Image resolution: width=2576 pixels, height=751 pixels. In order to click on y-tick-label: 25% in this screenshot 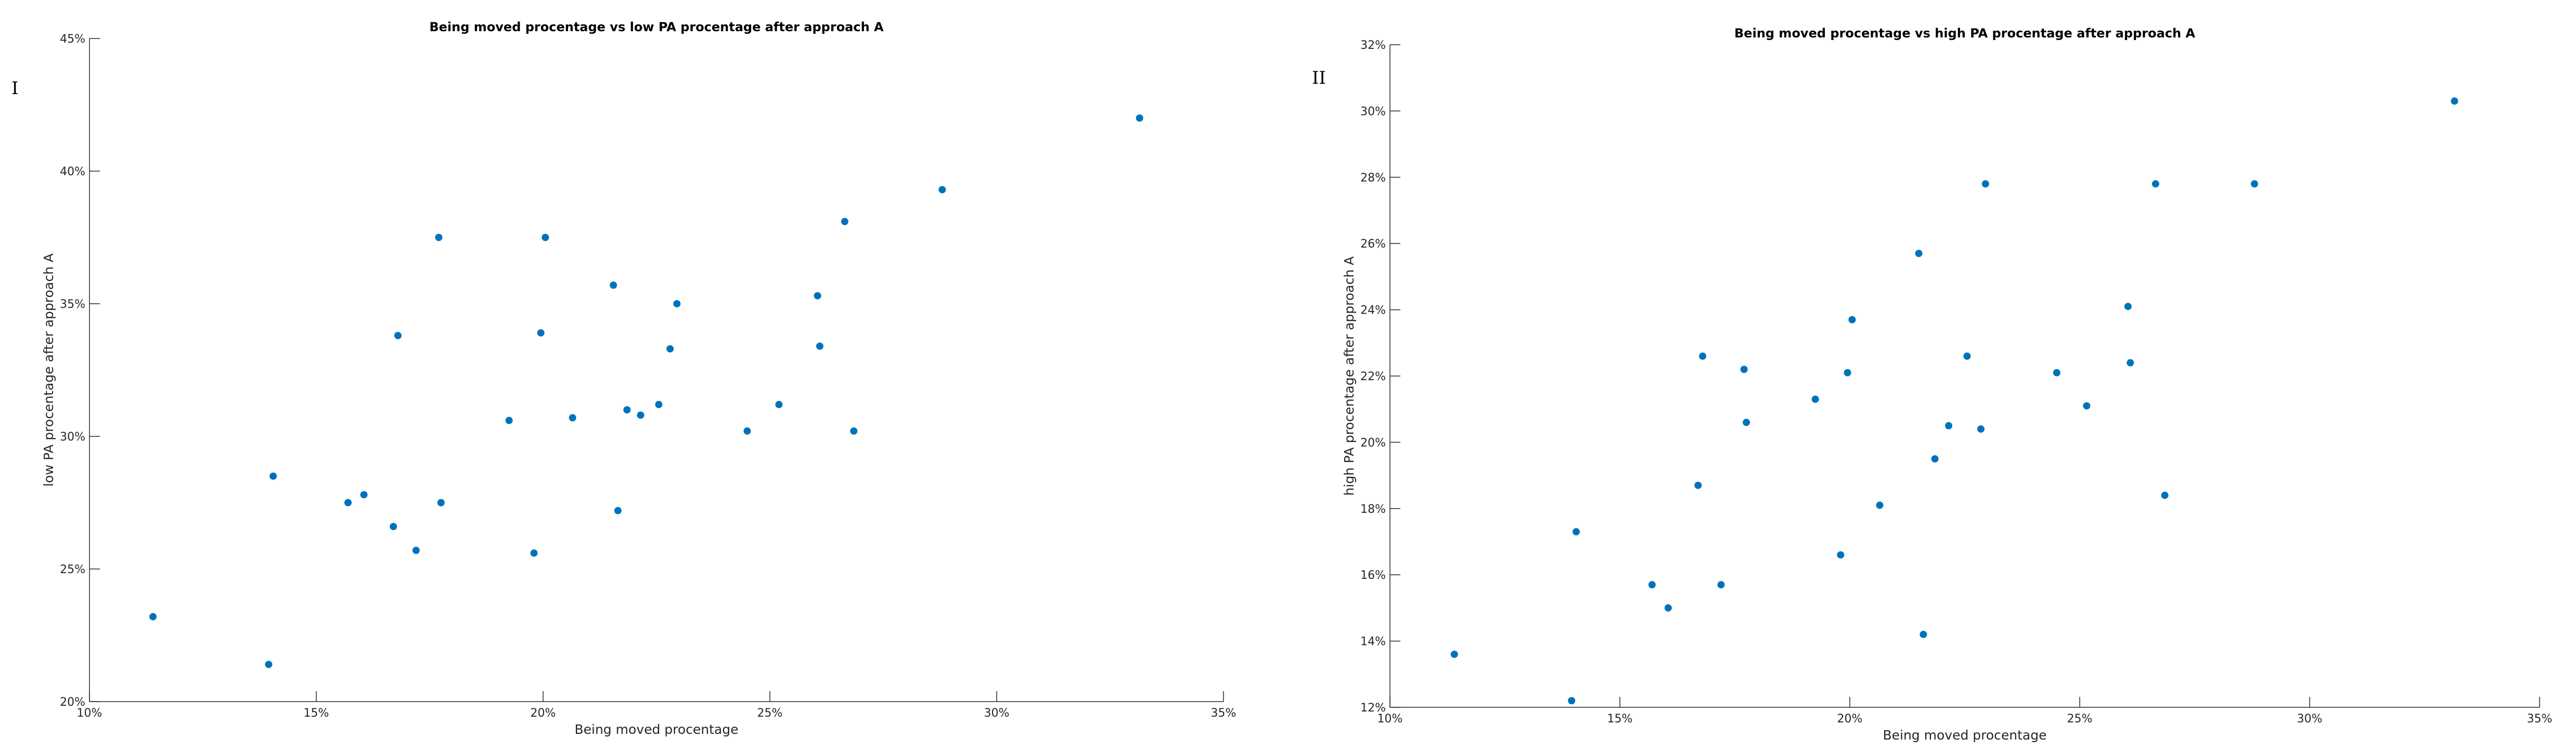, I will do `click(72, 569)`.